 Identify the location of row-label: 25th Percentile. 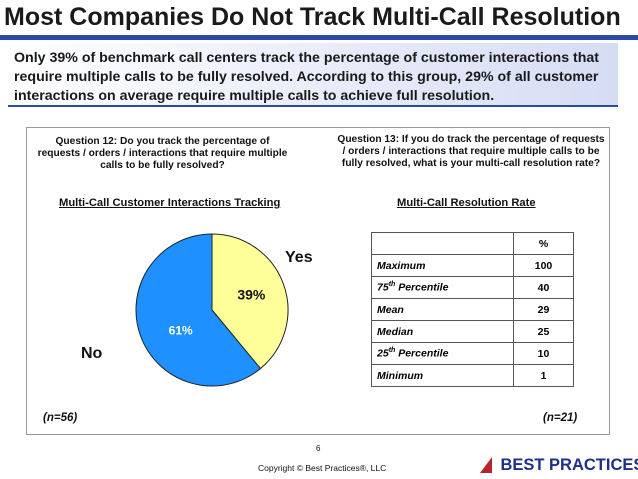
(442, 353).